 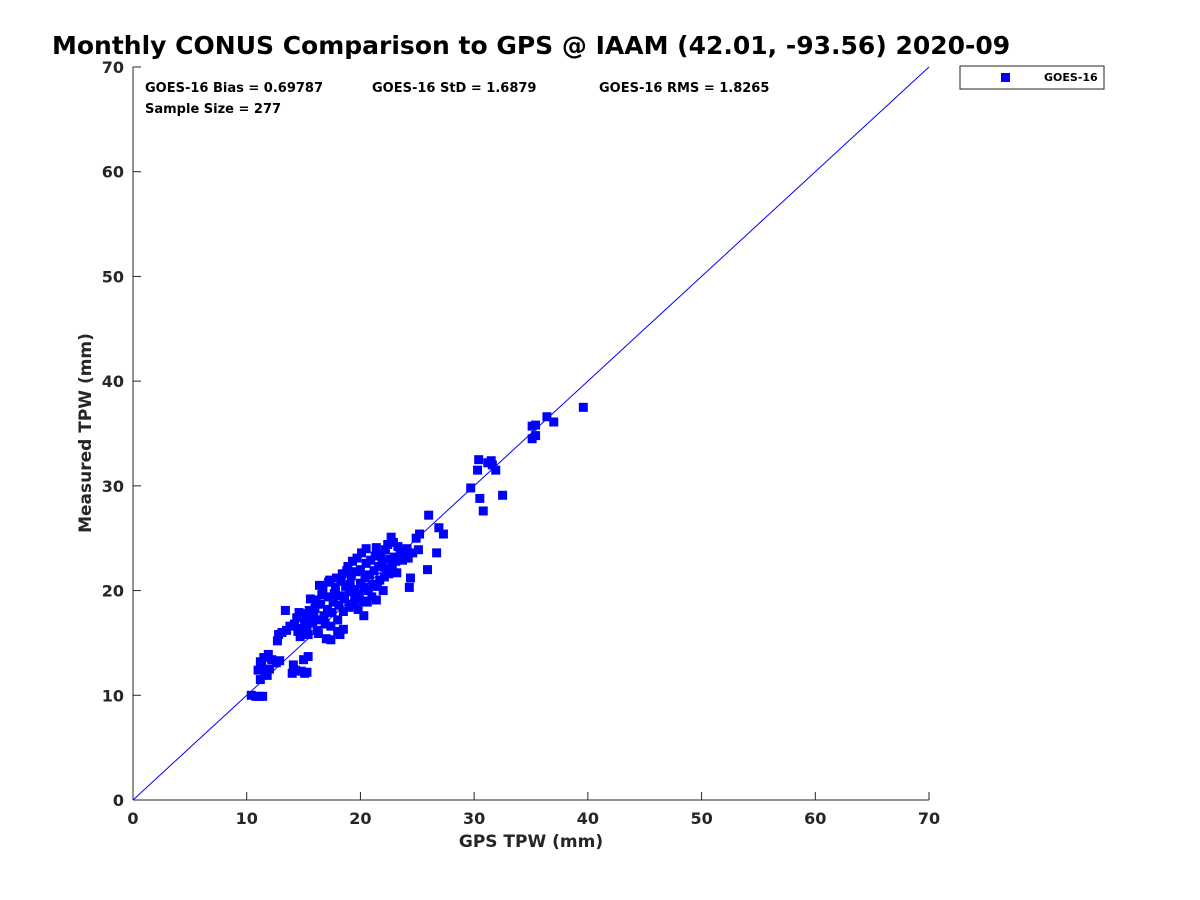 I want to click on x-axis-ticks: 0 10 20 30 40 50 60 70, so click(x=533, y=810).